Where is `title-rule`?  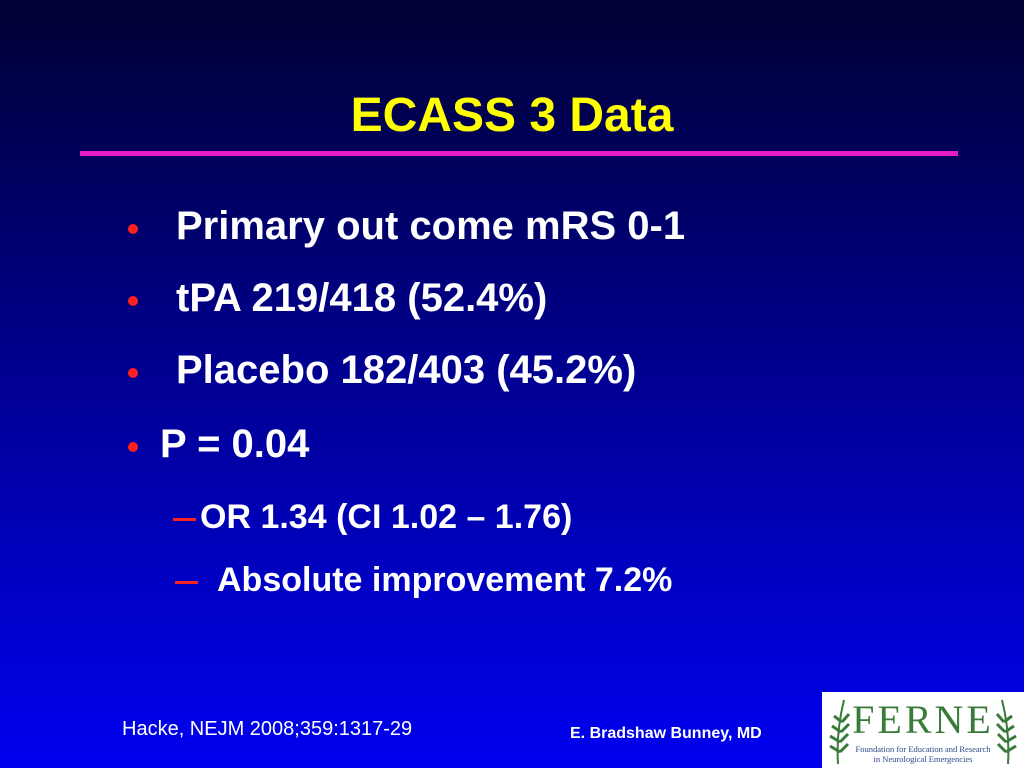 title-rule is located at coordinates (519, 153).